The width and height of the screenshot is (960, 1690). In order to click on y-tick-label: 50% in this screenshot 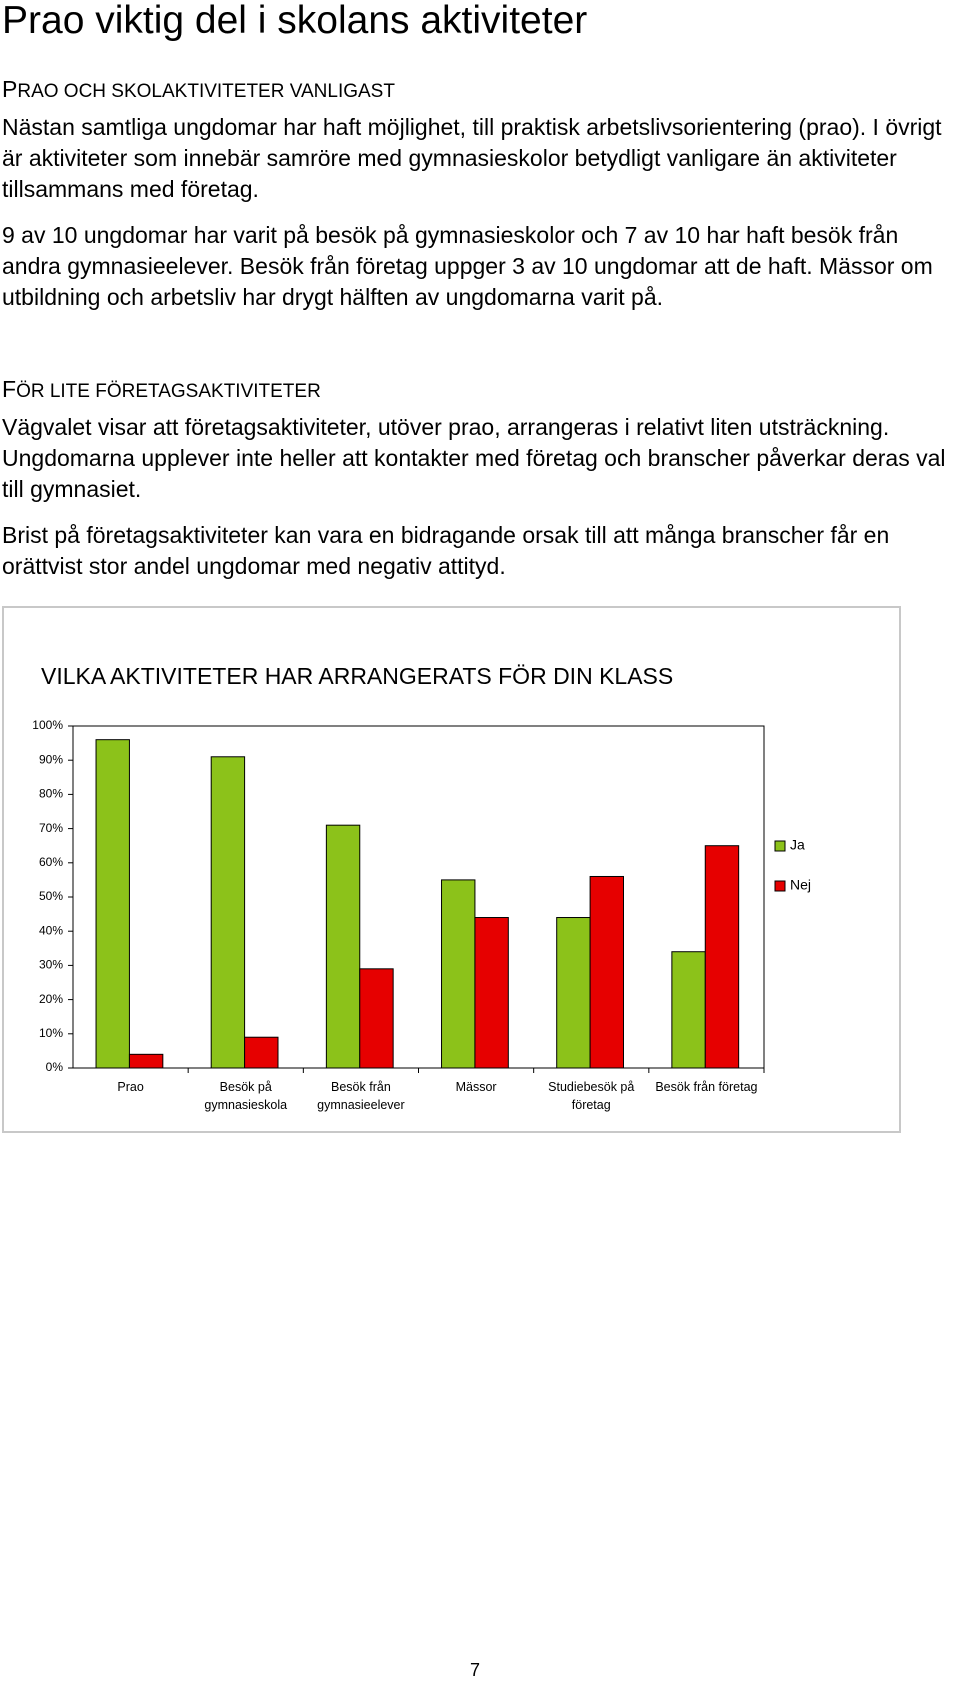, I will do `click(51, 896)`.